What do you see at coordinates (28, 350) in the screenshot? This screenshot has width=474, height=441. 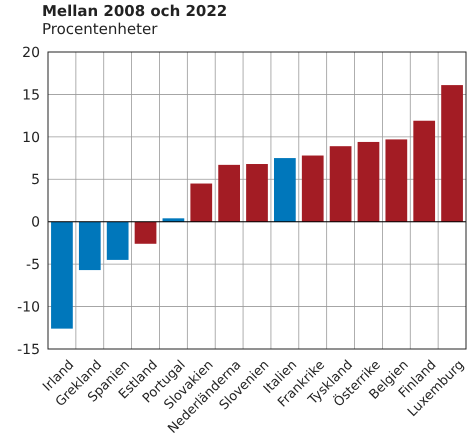 I see `y-tick-label: -15` at bounding box center [28, 350].